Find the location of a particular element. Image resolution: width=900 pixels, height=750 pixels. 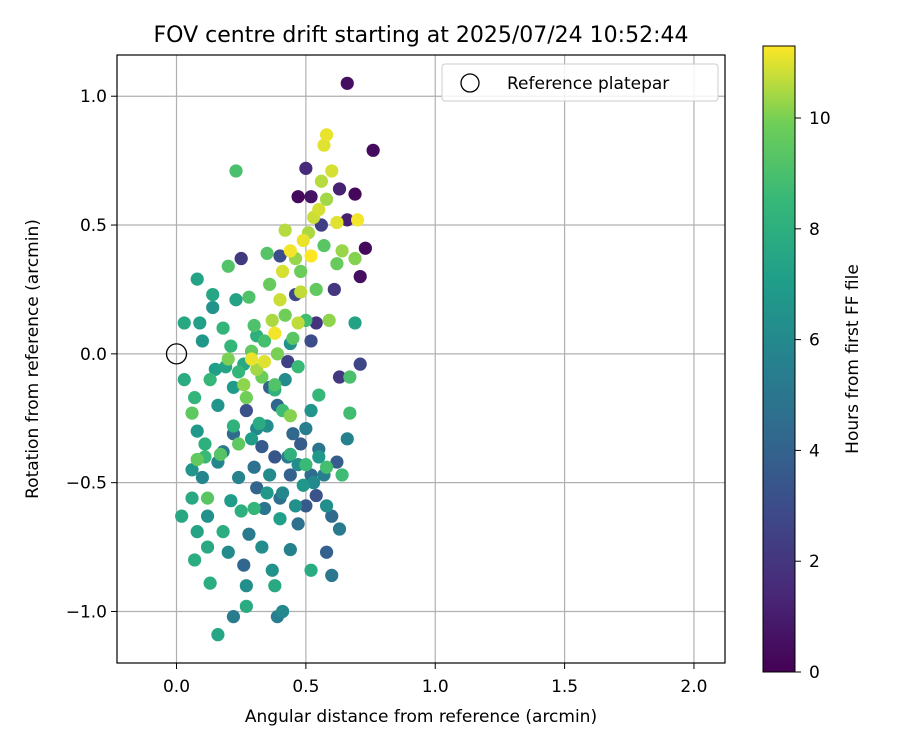

legend: Reference platepar is located at coordinates (580, 82).